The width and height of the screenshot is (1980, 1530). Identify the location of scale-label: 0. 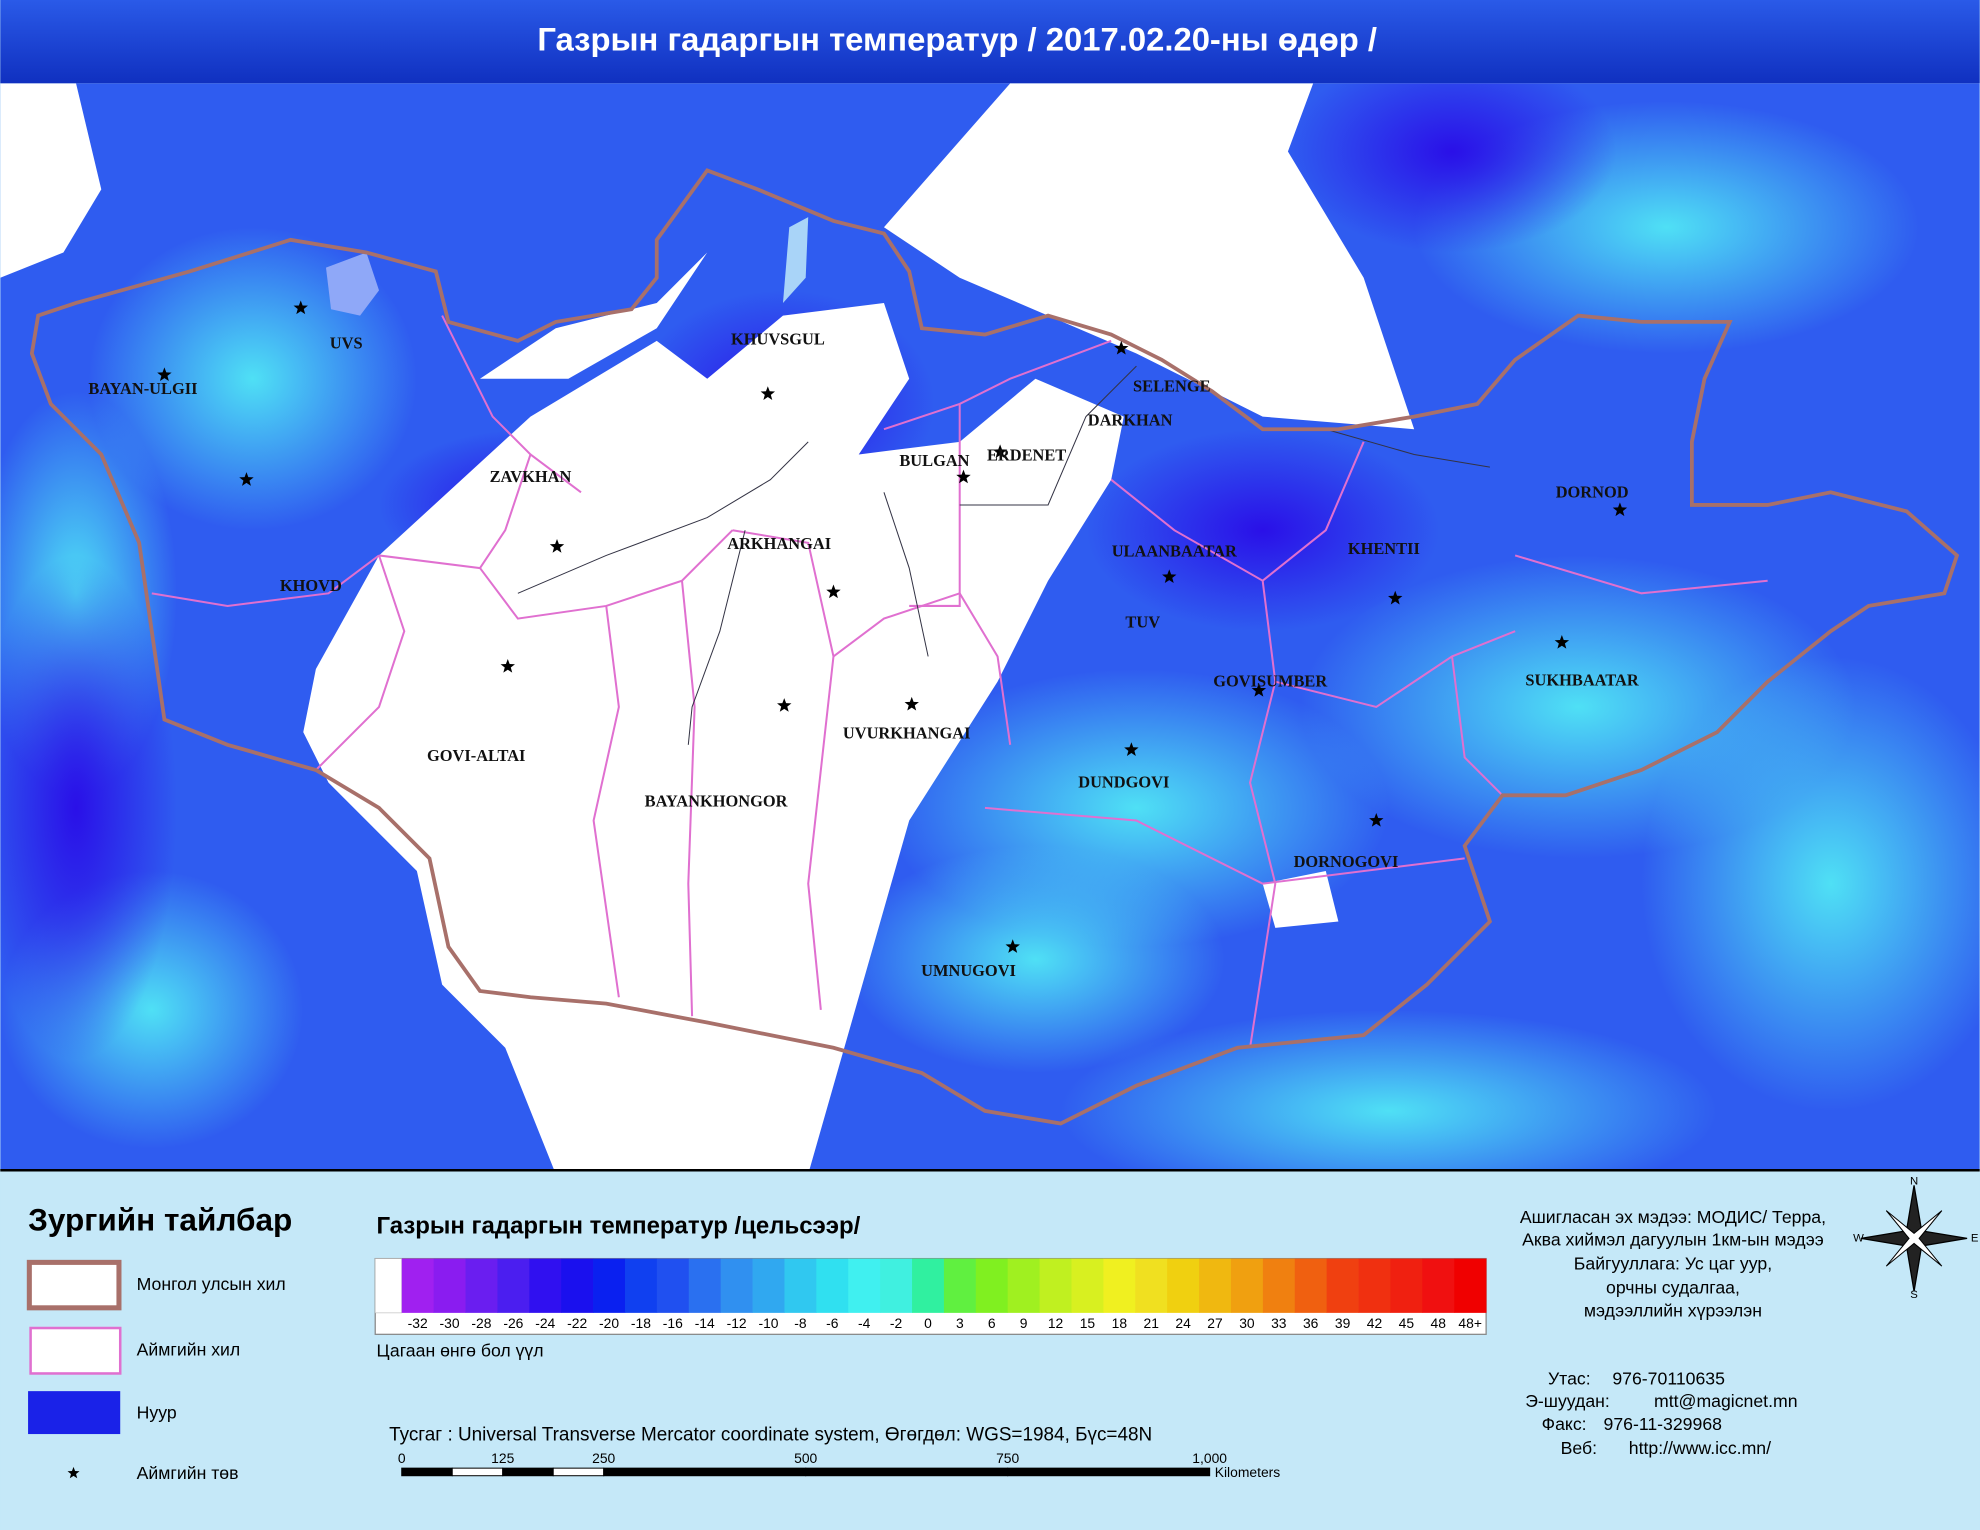
(402, 1458).